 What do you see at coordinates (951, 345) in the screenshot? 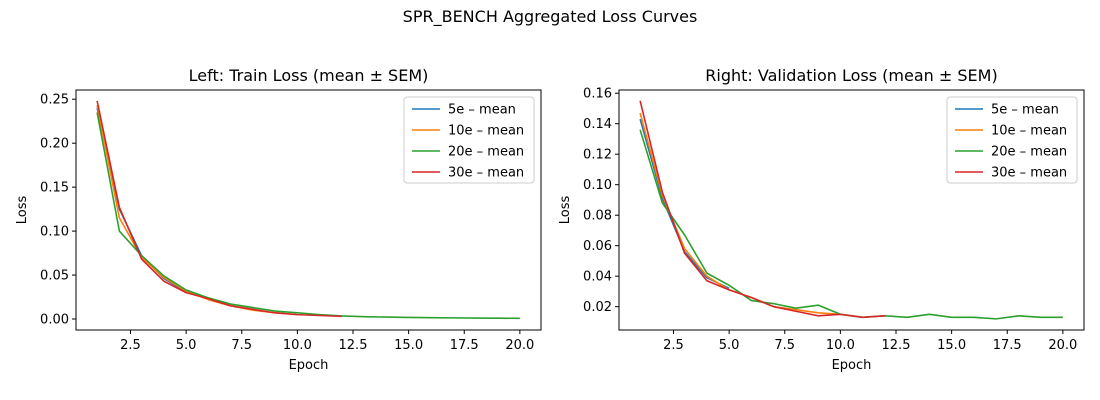
I see `panel1-xtick-label: 15.0` at bounding box center [951, 345].